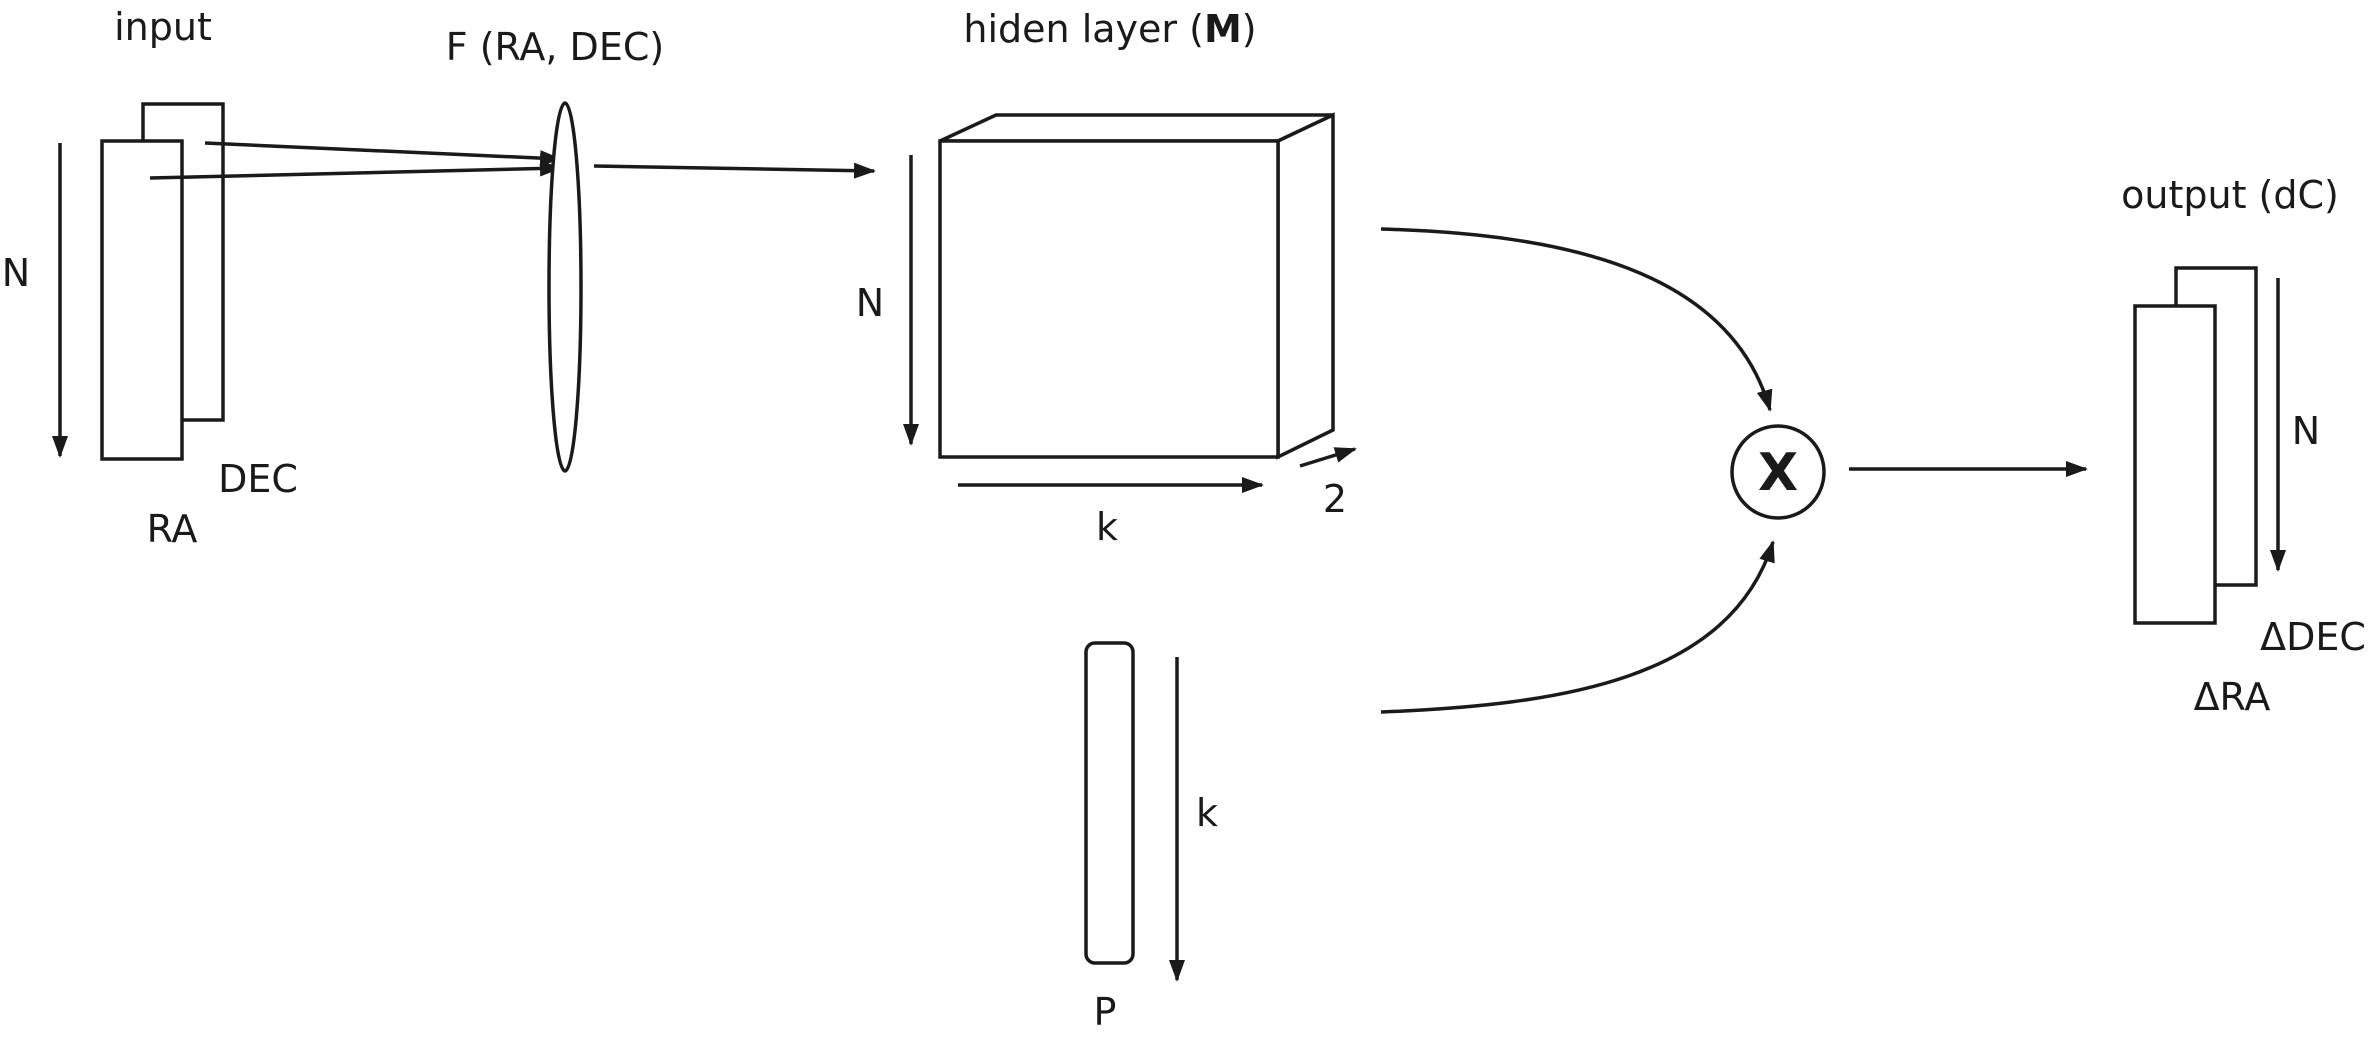 This screenshot has width=2374, height=1043. Describe the element at coordinates (383, 154) in the screenshot. I see `dec-to-f-arrow` at that location.